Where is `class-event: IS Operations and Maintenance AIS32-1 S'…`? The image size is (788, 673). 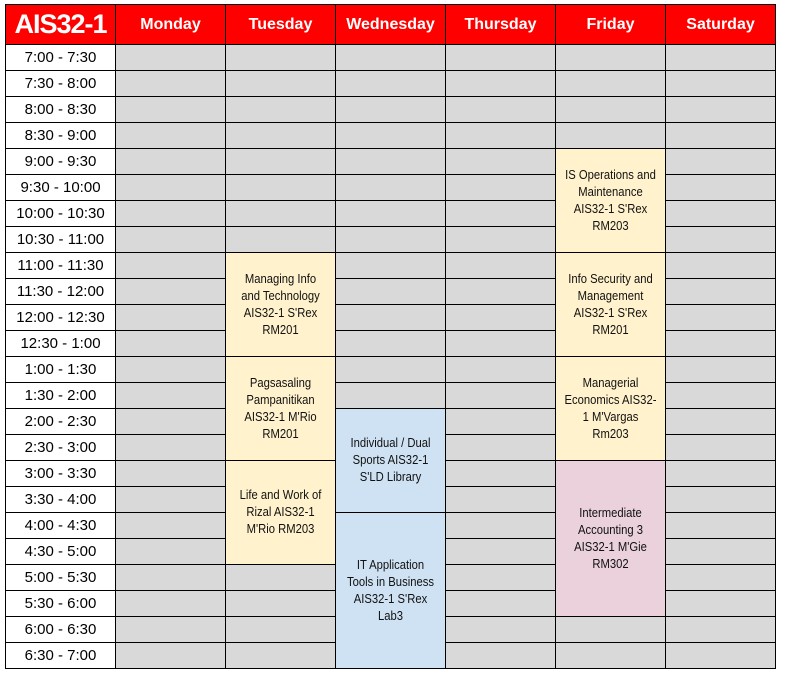
class-event: IS Operations and Maintenance AIS32-1 S'… is located at coordinates (610, 200).